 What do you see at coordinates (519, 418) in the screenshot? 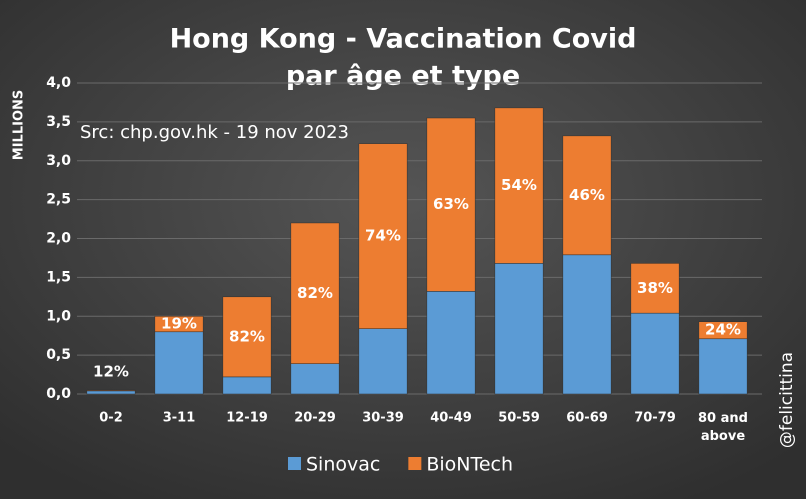
I see `x-tick-label: 50-59` at bounding box center [519, 418].